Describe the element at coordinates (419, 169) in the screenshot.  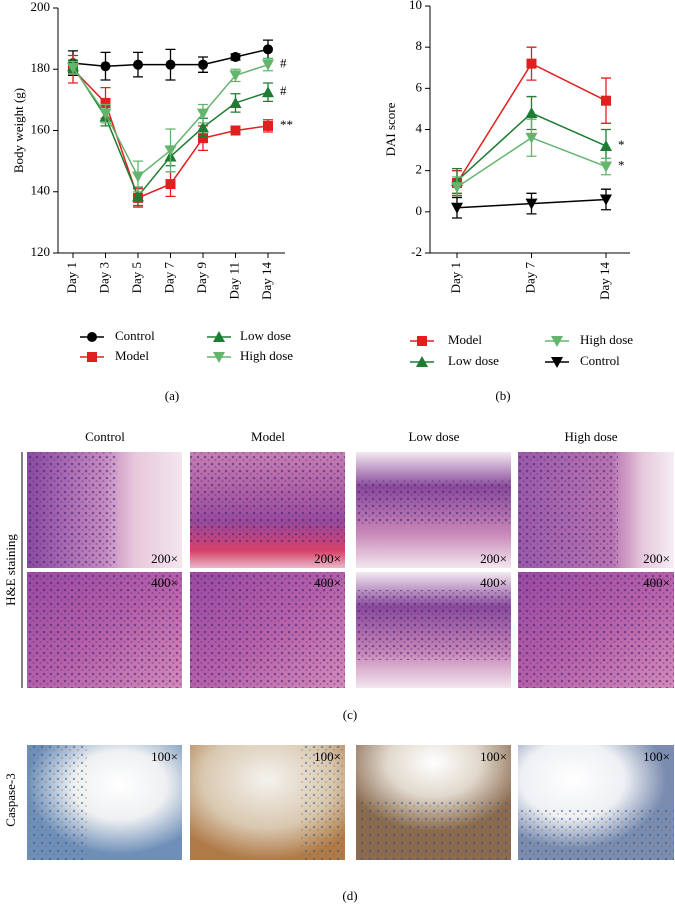
I see `y-tick-label: 2` at that location.